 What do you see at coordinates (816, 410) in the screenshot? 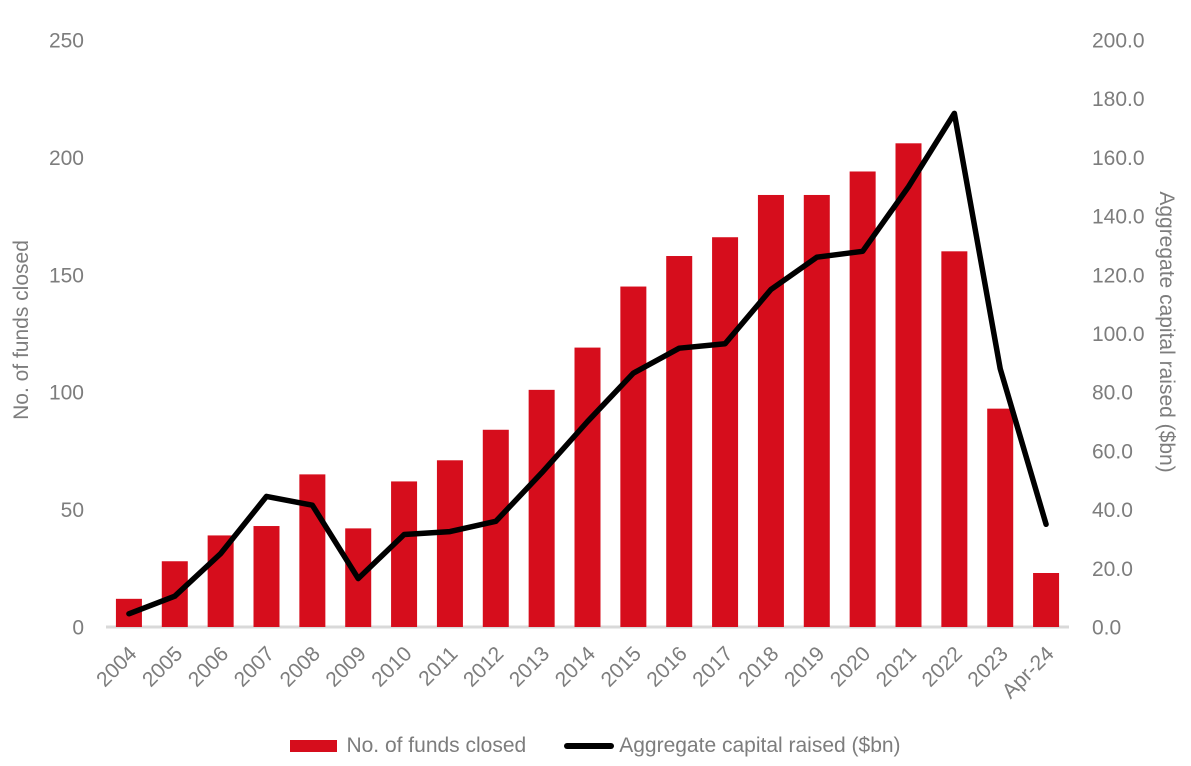
I see `bar-2019` at bounding box center [816, 410].